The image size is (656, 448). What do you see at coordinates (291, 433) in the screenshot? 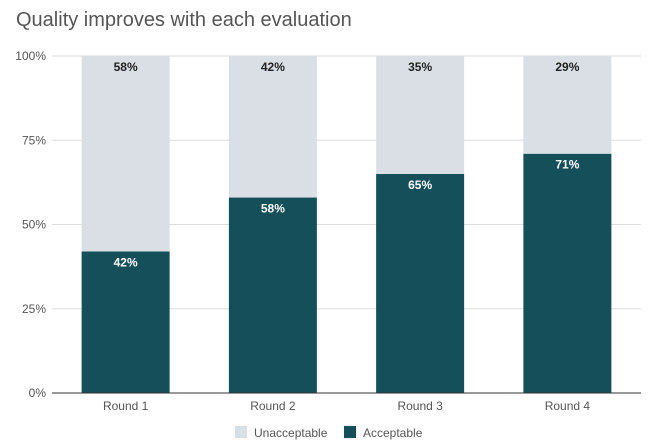
I see `legend-label: Unacceptable` at bounding box center [291, 433].